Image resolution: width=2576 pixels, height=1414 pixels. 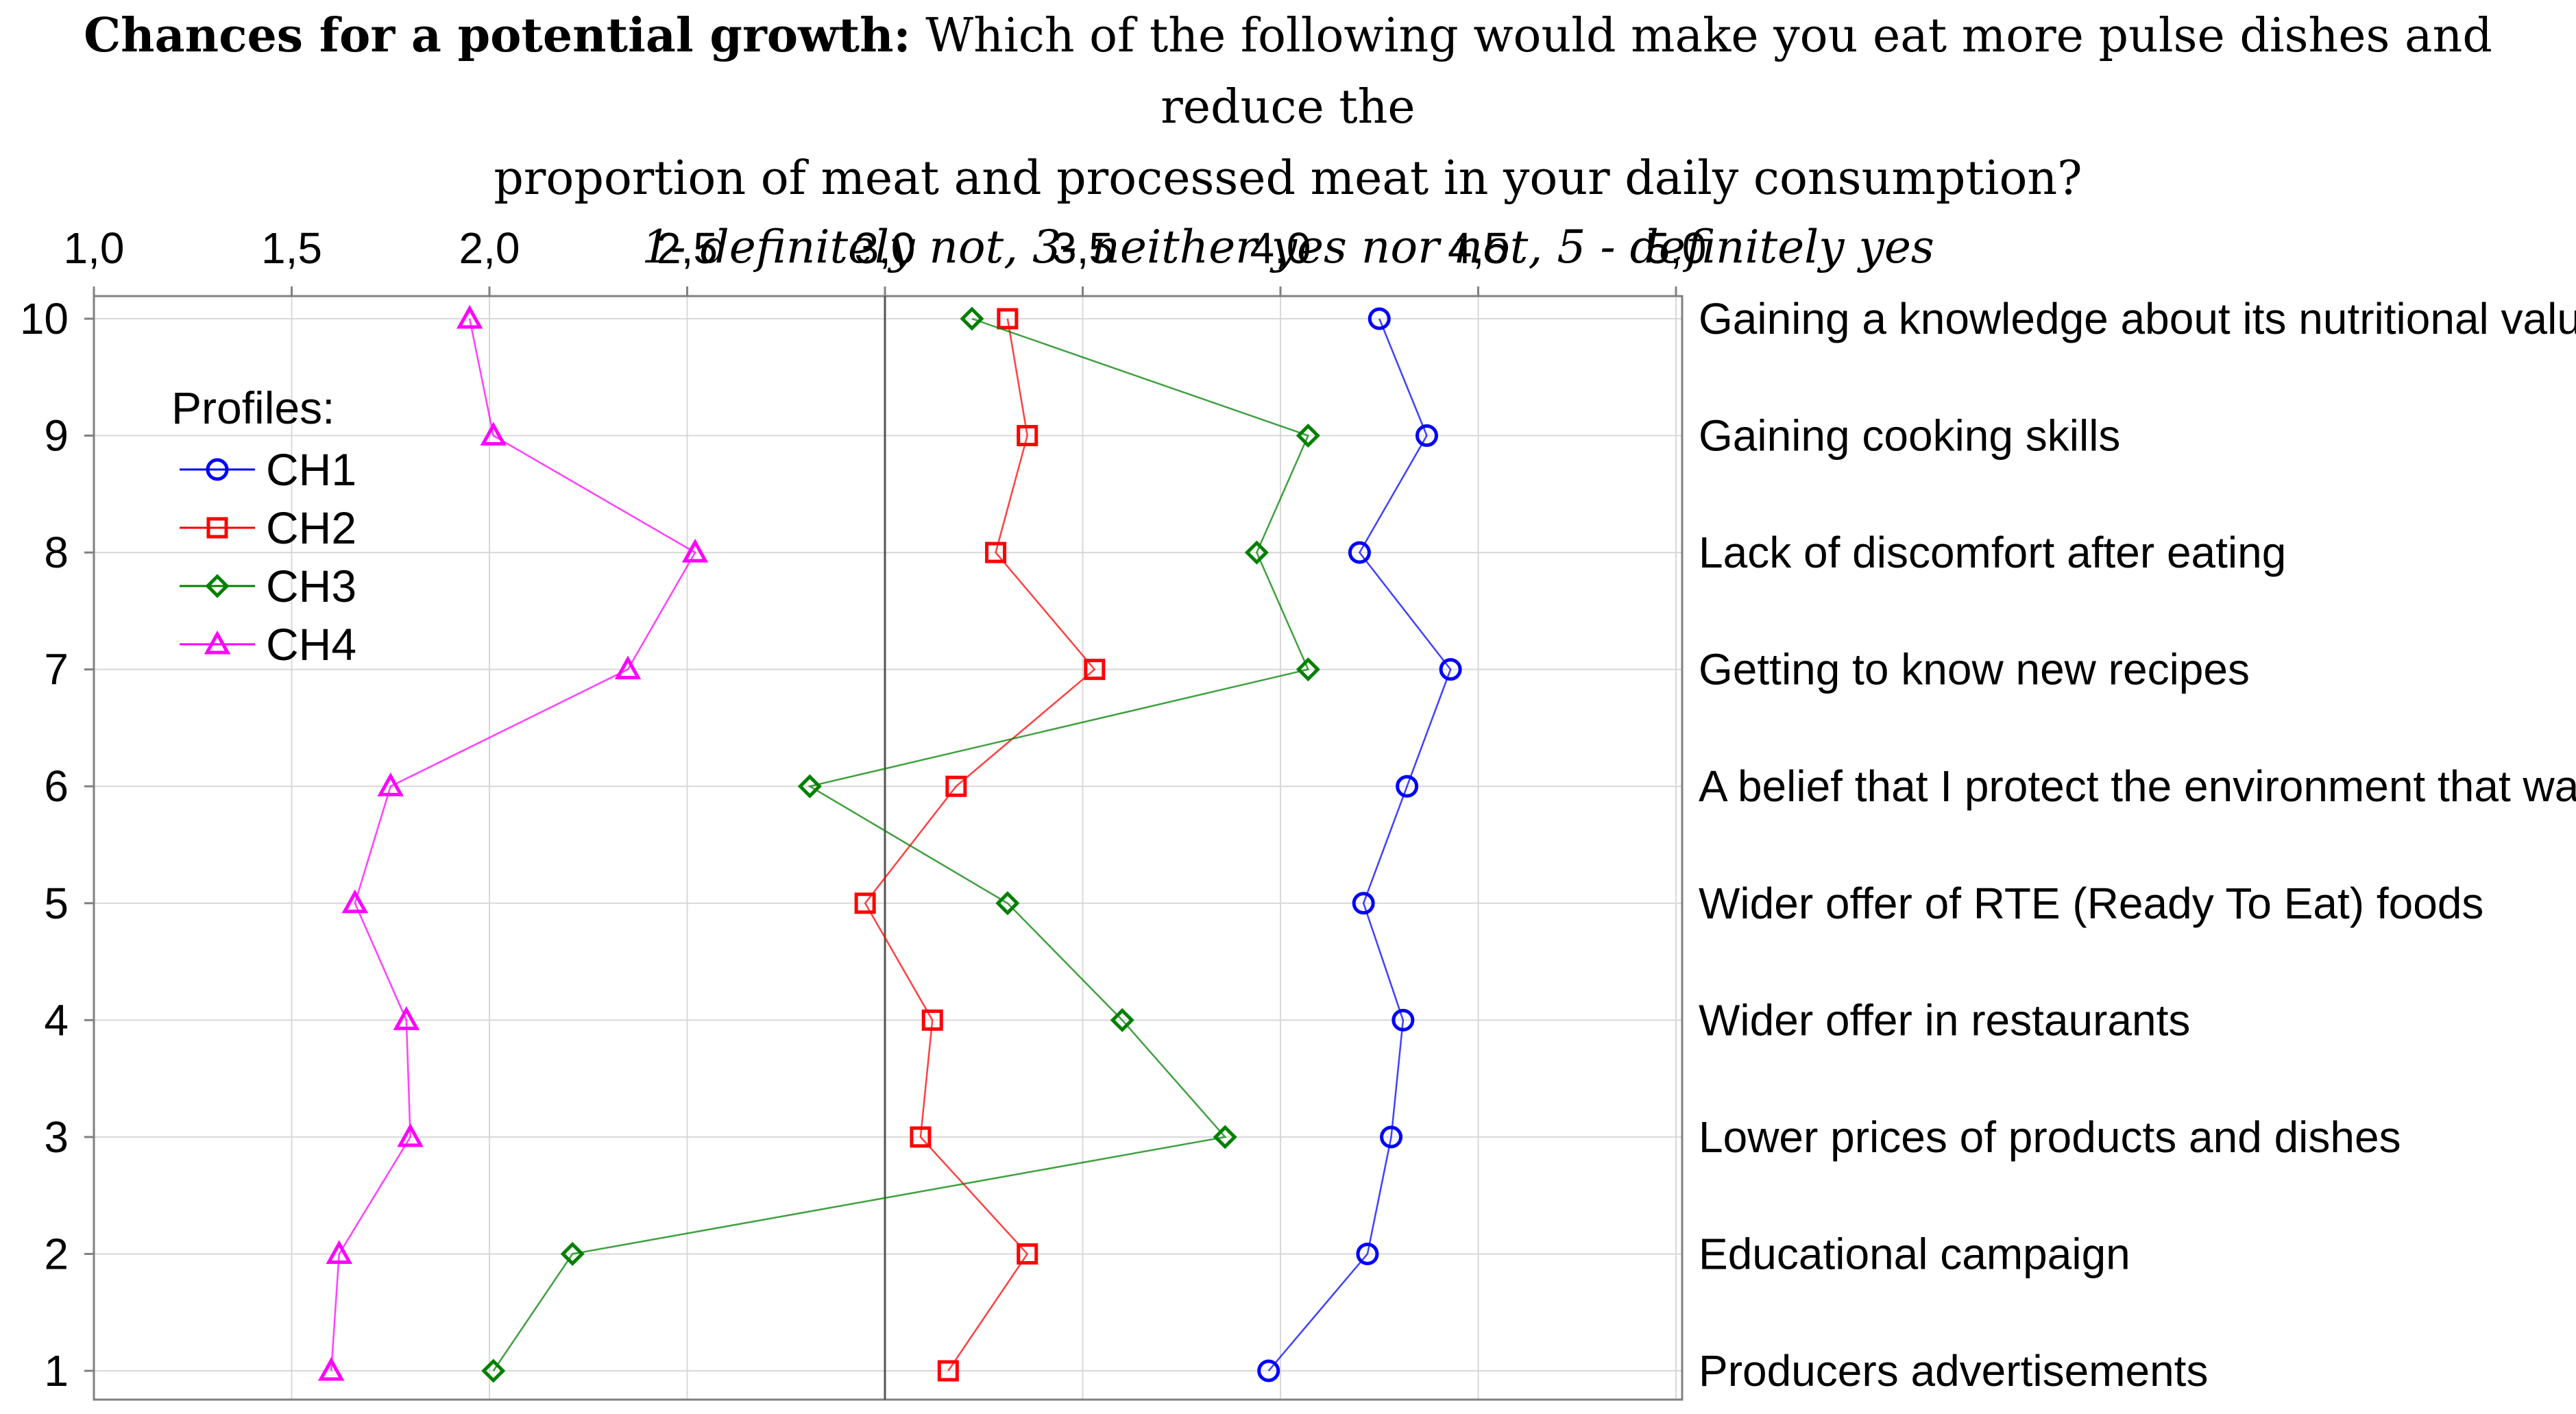 I want to click on y-tick-label-7: 8, so click(x=56, y=552).